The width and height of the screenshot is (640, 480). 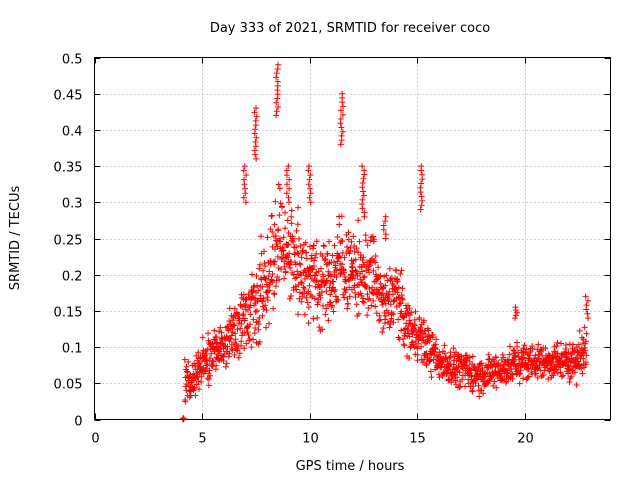 What do you see at coordinates (68, 385) in the screenshot?
I see `y-tick-label: 0.05` at bounding box center [68, 385].